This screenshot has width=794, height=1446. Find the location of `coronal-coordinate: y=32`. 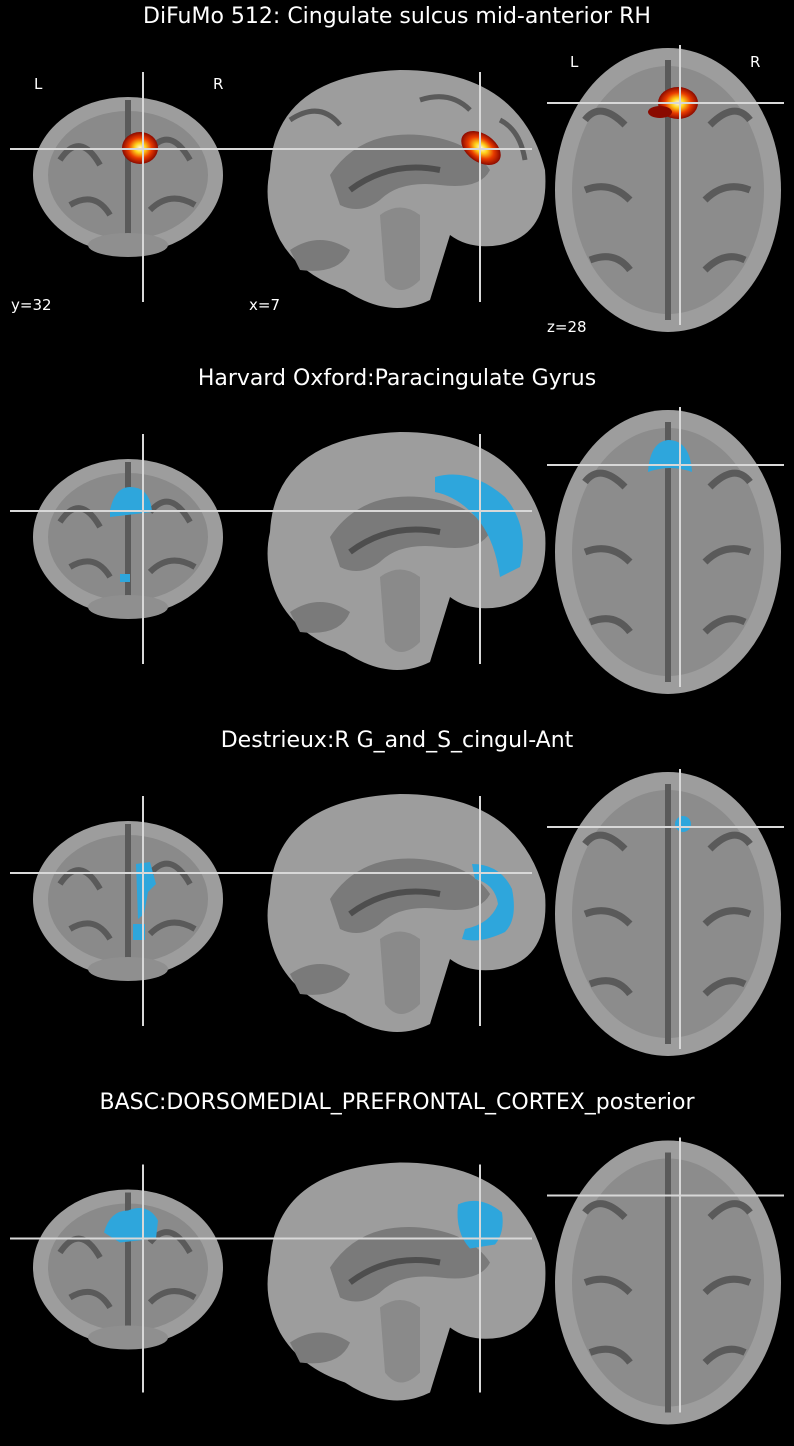

coronal-coordinate: y=32 is located at coordinates (31, 305).